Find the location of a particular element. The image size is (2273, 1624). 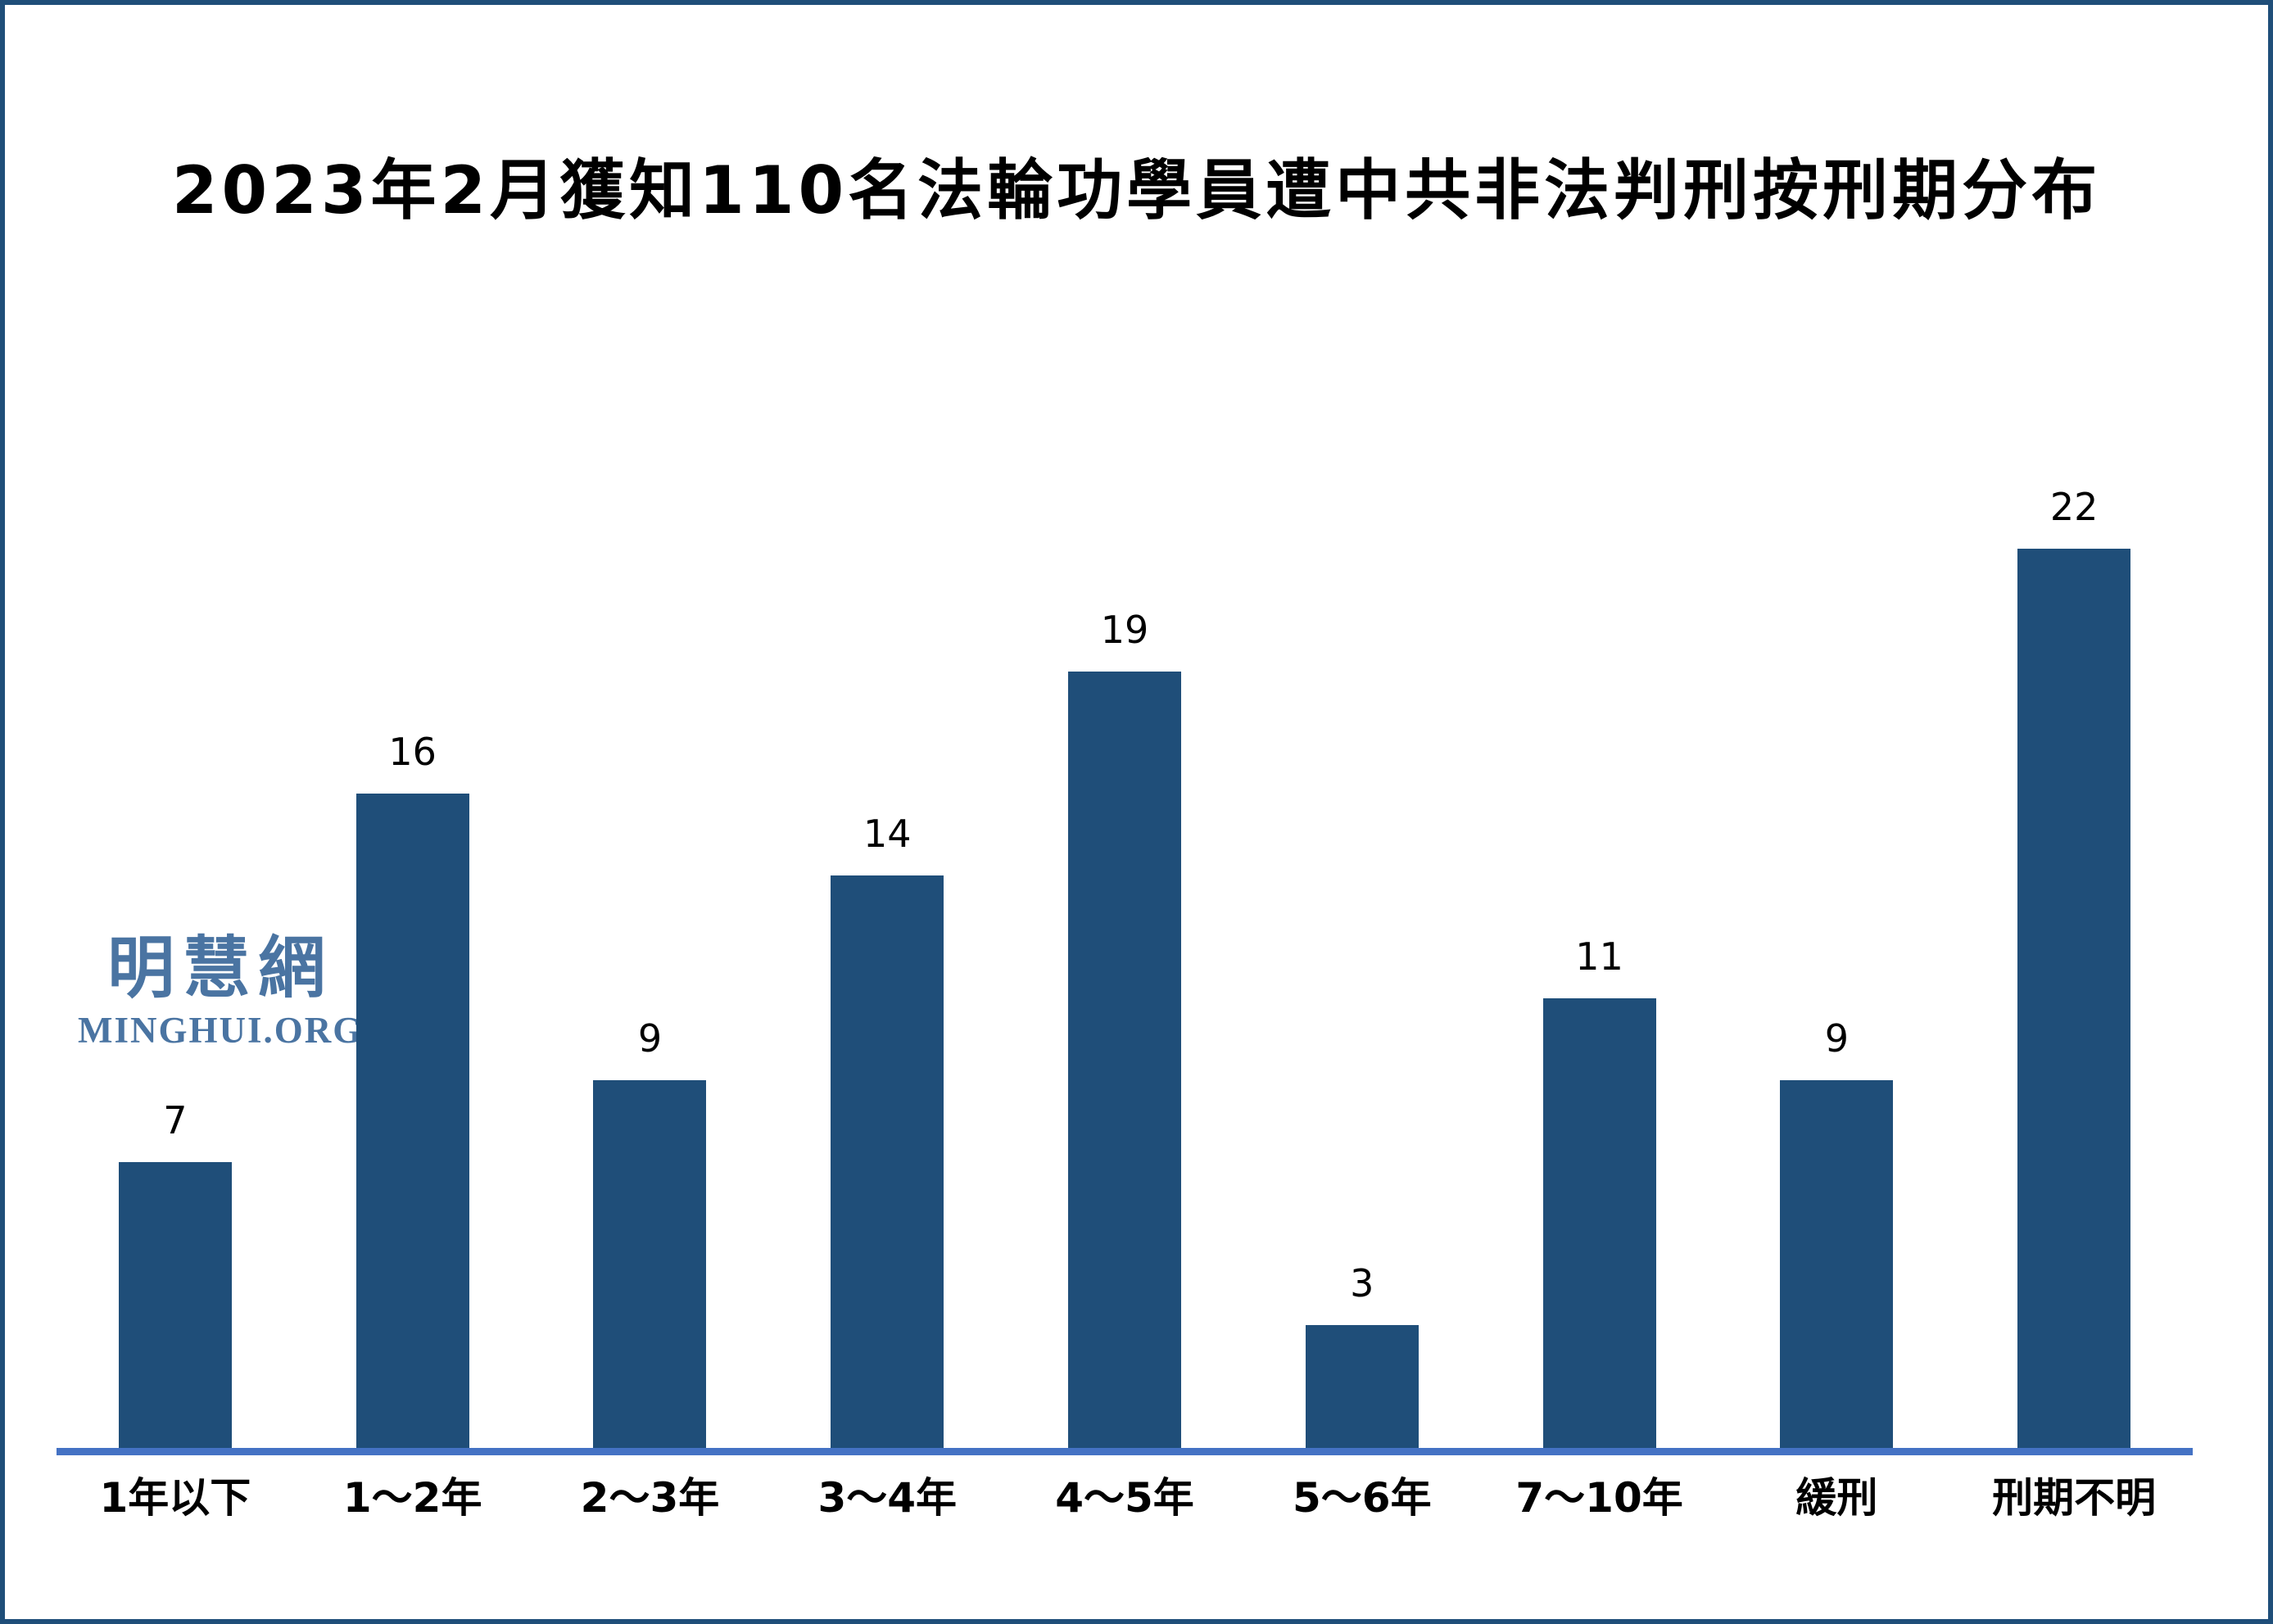

bar-slot: 16 is located at coordinates (413, 945).